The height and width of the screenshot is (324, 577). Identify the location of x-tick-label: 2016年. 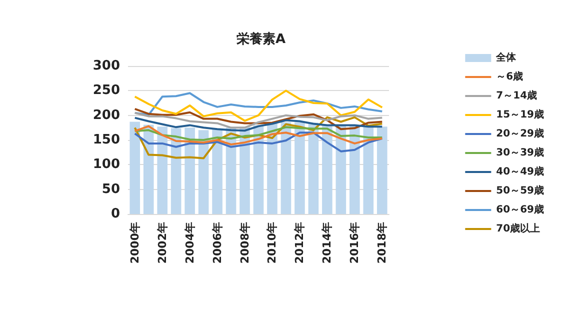
(355, 243).